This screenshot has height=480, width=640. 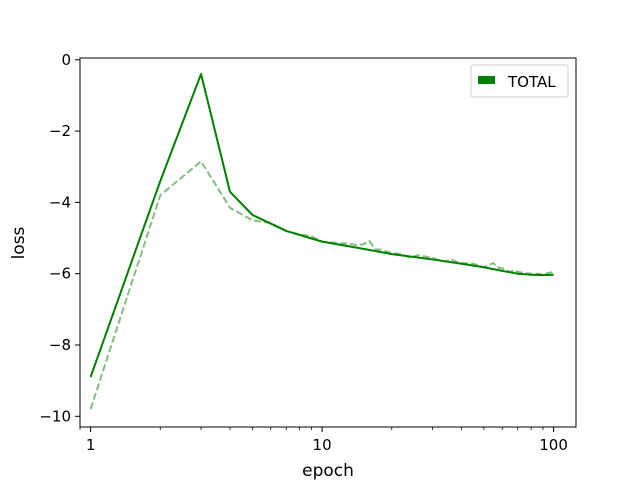 What do you see at coordinates (531, 82) in the screenshot?
I see `legend-label-total: TOTAL` at bounding box center [531, 82].